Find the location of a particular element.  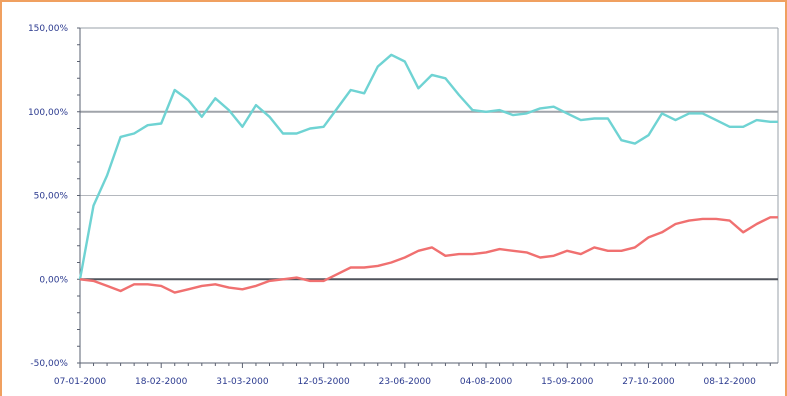

x-tick-label: 31-03-2000 is located at coordinates (242, 382).